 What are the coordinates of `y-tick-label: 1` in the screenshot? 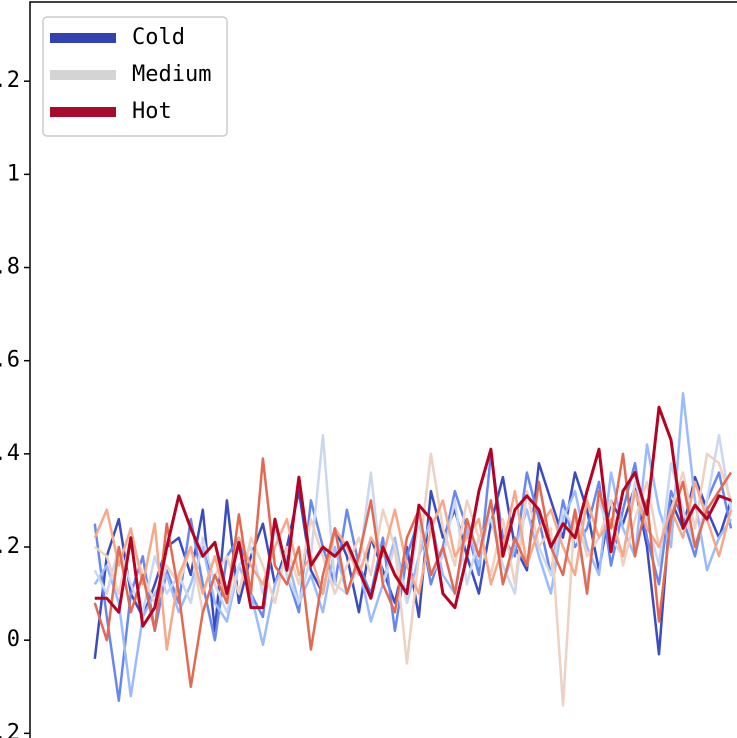 It's located at (13, 173).